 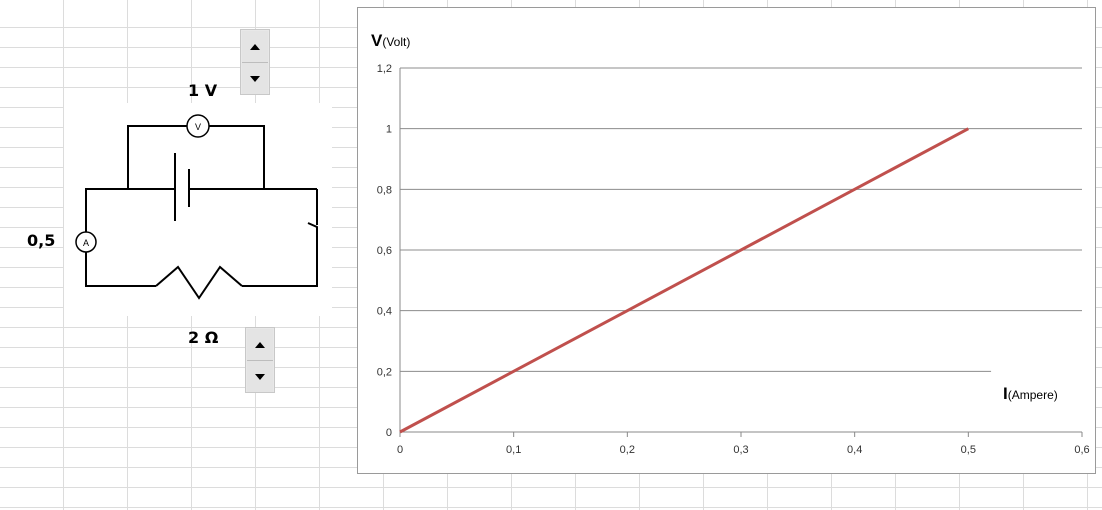 What do you see at coordinates (199, 282) in the screenshot?
I see `resistor-icon` at bounding box center [199, 282].